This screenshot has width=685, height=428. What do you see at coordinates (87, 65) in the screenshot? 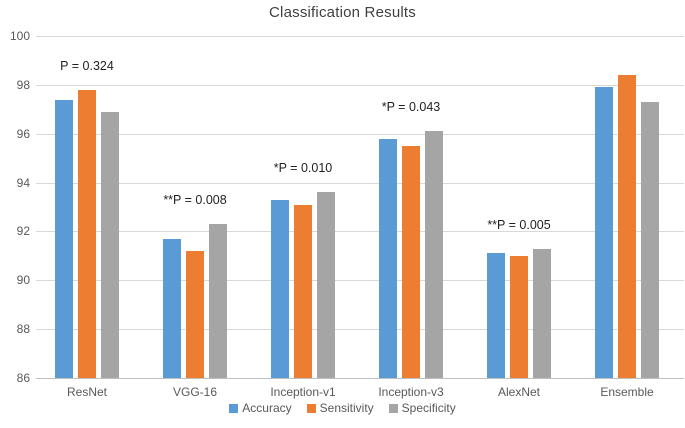
I see `p-value-label: P = 0.324` at bounding box center [87, 65].